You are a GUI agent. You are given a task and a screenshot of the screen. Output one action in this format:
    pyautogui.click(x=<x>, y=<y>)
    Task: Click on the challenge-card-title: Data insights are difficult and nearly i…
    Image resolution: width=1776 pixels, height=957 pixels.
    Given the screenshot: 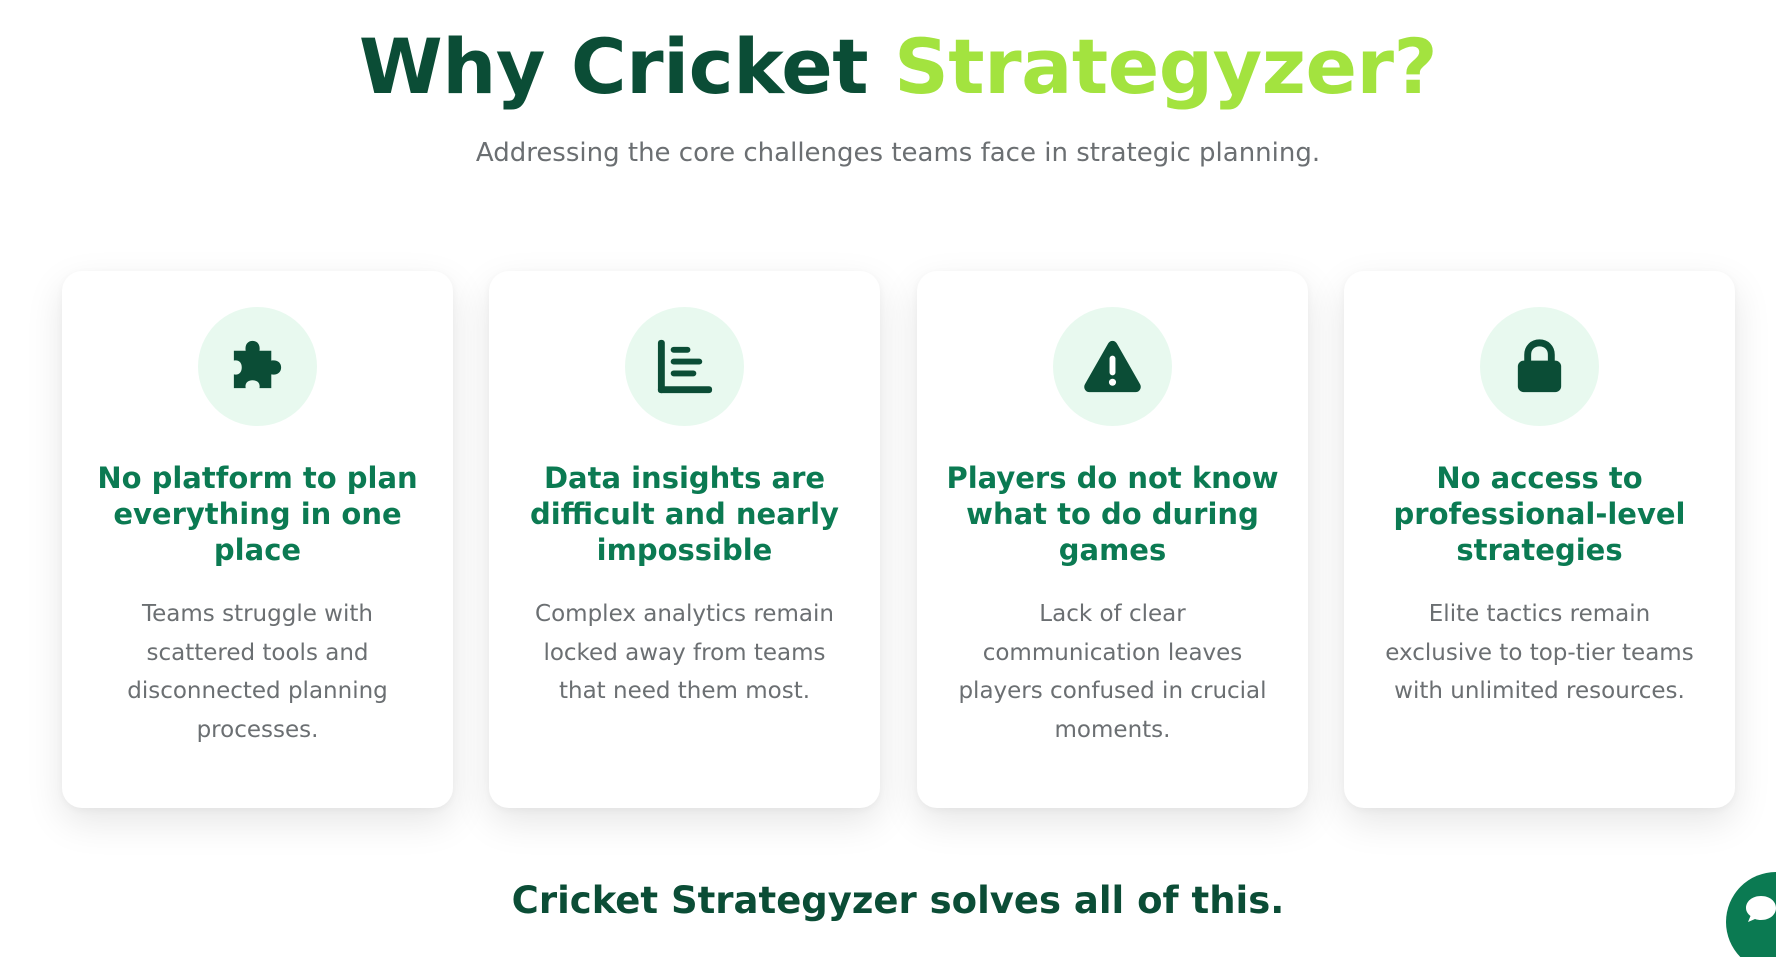 What is the action you would take?
    pyautogui.click(x=684, y=514)
    